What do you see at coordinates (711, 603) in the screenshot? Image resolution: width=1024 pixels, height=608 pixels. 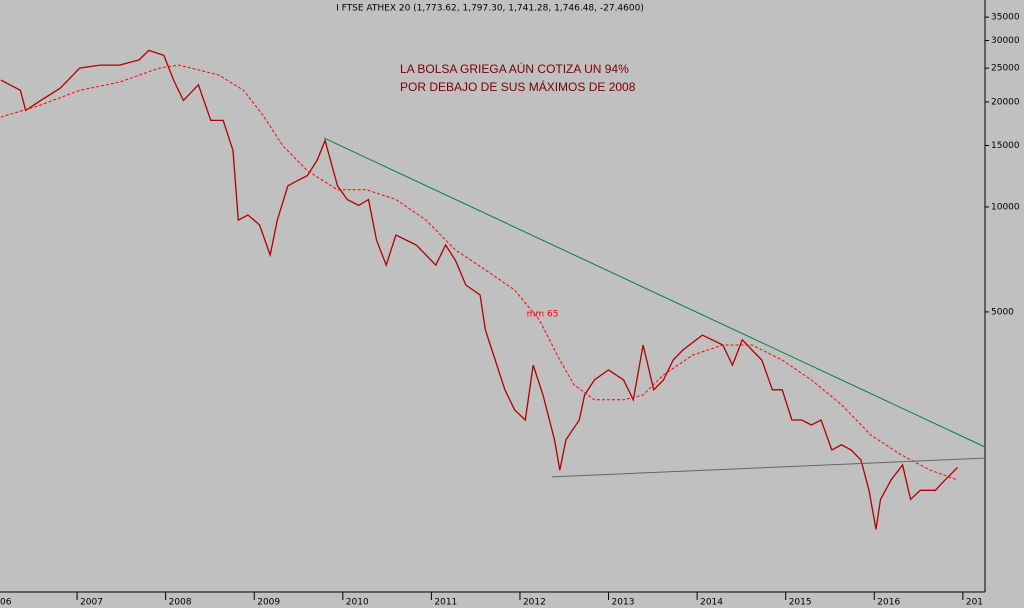 I see `x-tick-label: 2014` at bounding box center [711, 603].